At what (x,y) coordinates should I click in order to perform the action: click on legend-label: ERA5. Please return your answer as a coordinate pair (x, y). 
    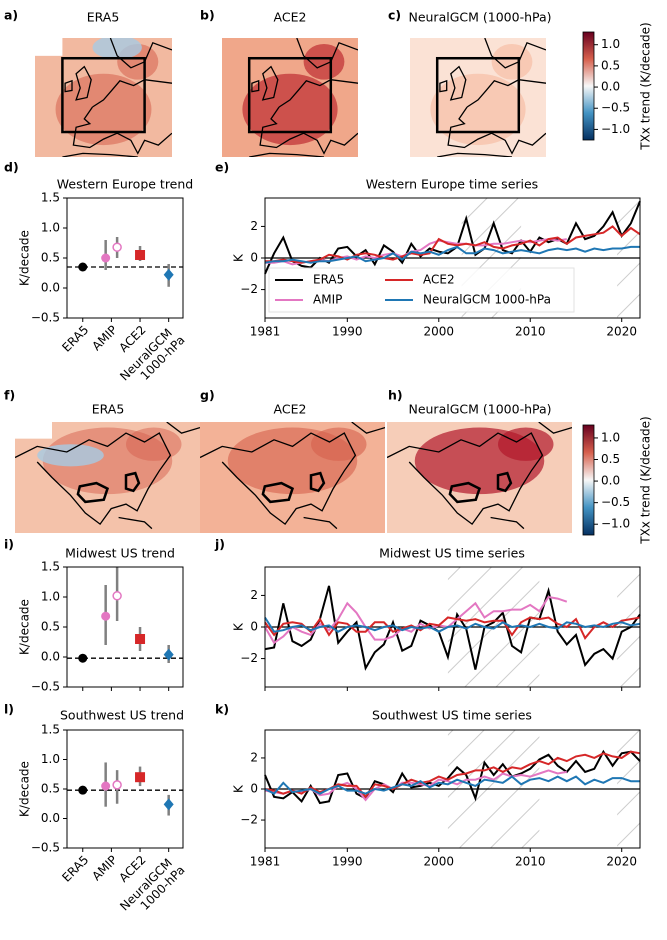
    Looking at the image, I should click on (328, 280).